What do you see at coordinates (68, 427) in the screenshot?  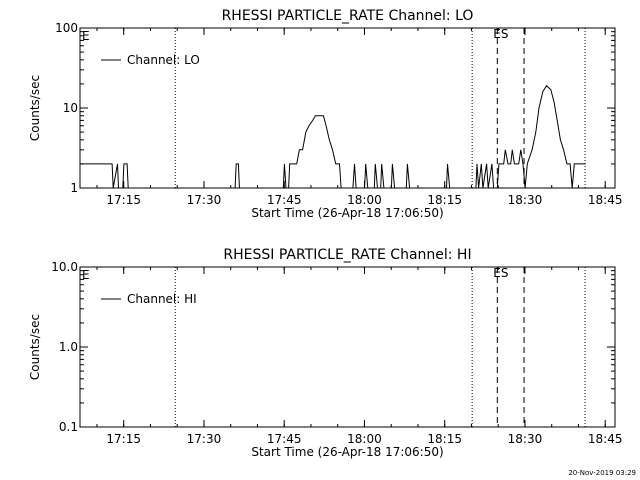 I see `y-tick-label: 0.1` at bounding box center [68, 427].